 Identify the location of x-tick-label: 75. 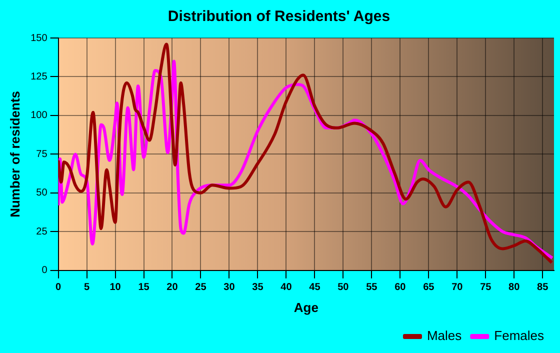
(486, 288).